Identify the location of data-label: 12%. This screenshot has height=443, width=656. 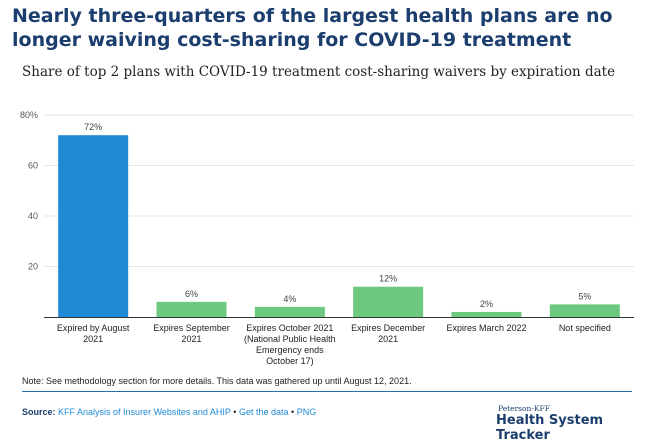
(388, 279).